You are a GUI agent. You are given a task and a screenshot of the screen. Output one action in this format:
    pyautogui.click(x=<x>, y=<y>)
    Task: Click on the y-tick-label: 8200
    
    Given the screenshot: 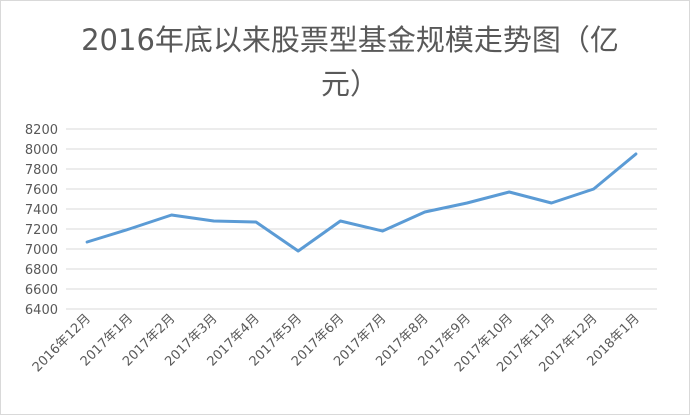 What is the action you would take?
    pyautogui.click(x=41, y=130)
    